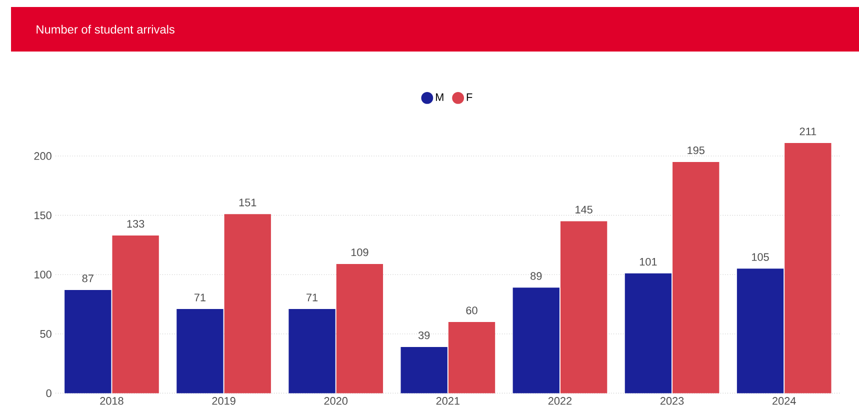 The height and width of the screenshot is (418, 859). I want to click on x-tick-label: 2024, so click(784, 401).